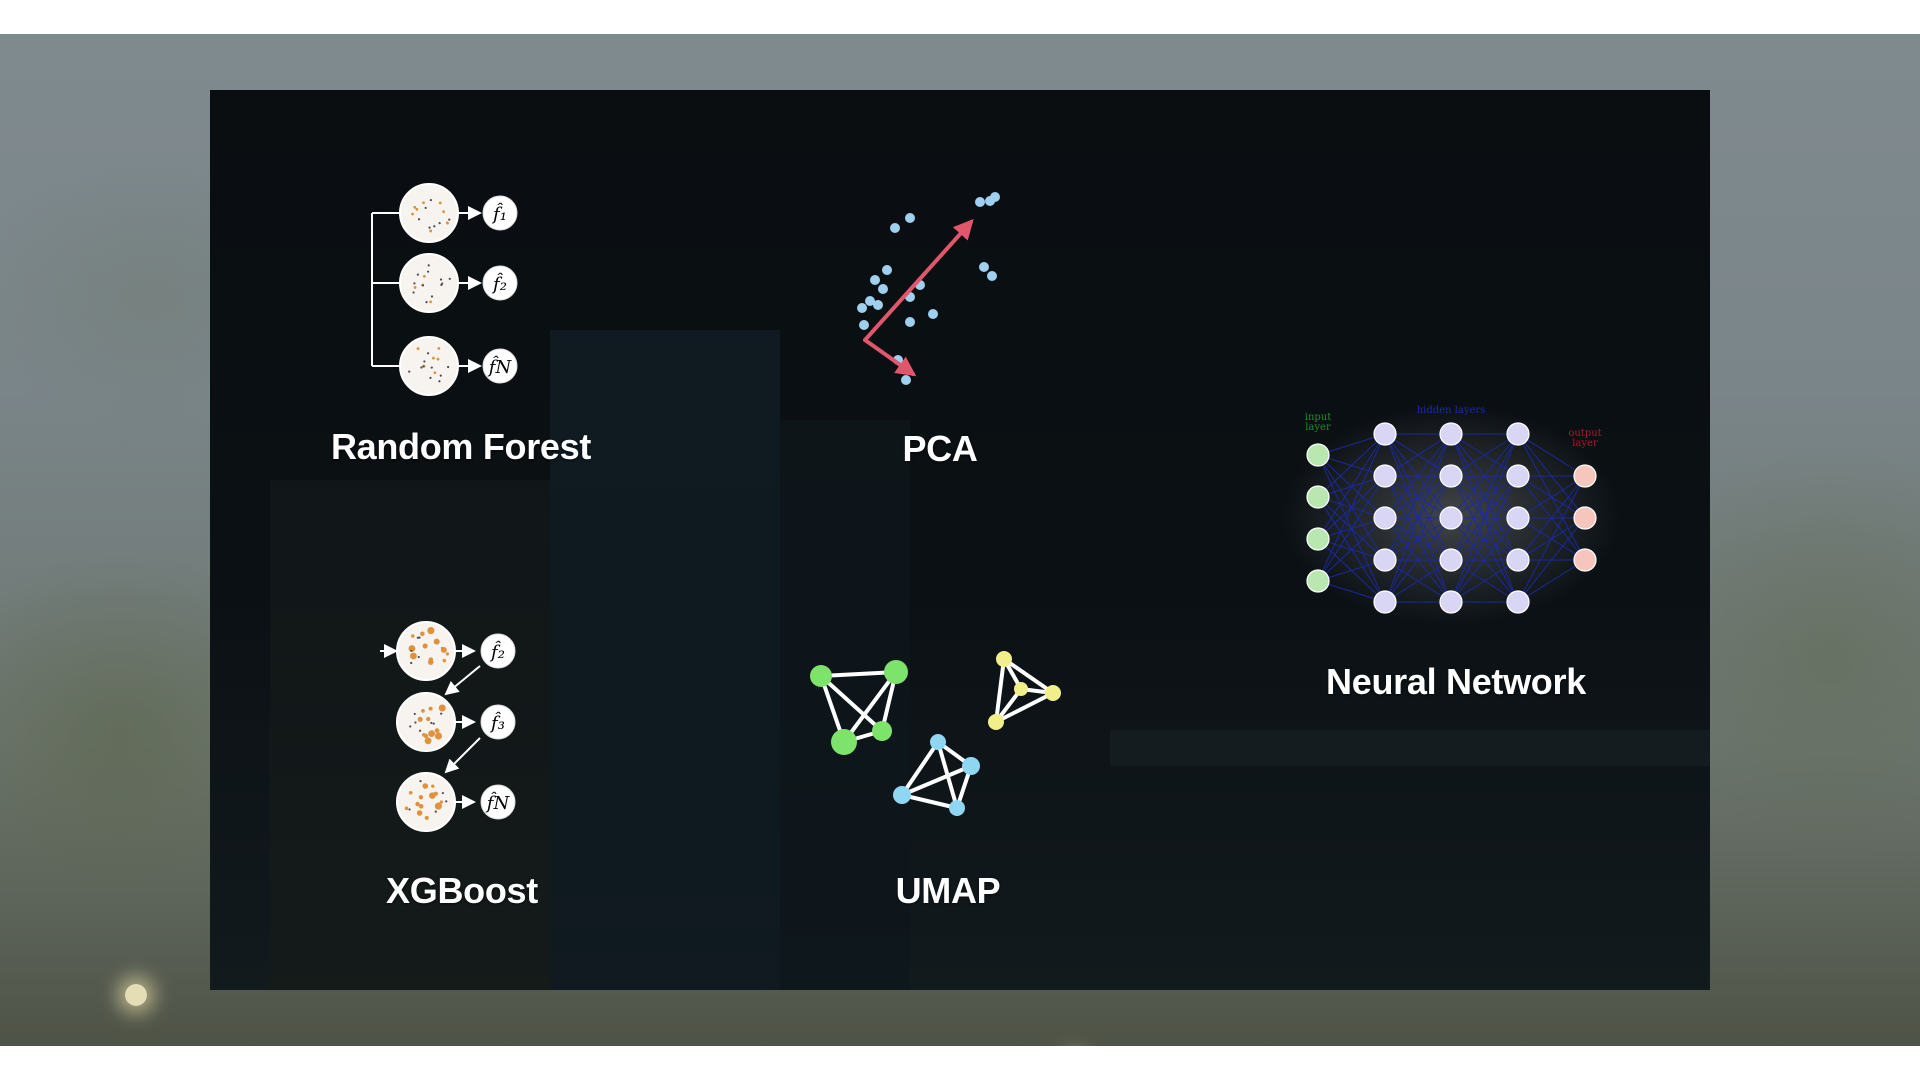 This screenshot has height=1080, width=1920. I want to click on neural-network-neurons, so click(1451, 518).